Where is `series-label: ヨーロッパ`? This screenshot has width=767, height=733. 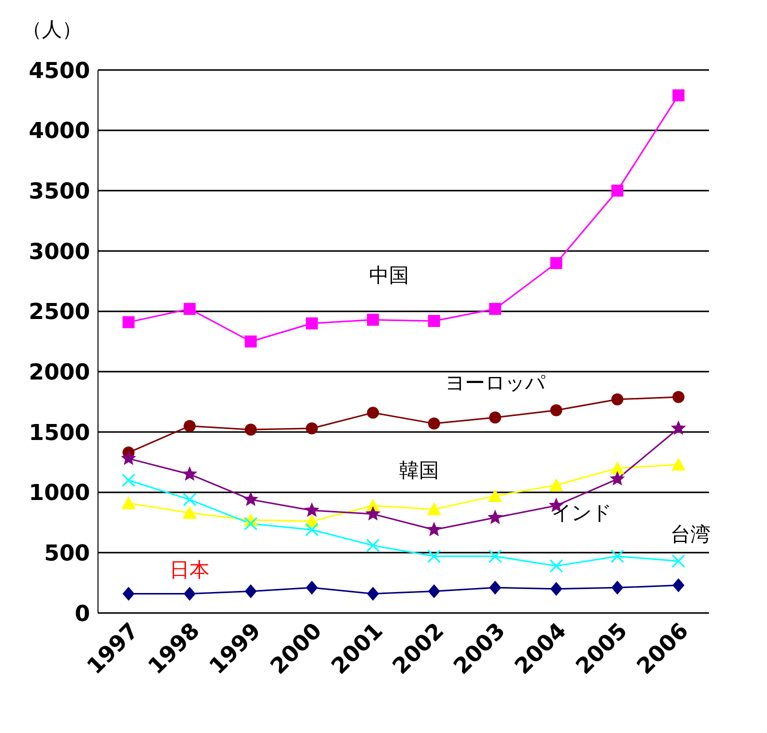
series-label: ヨーロッパ is located at coordinates (495, 382).